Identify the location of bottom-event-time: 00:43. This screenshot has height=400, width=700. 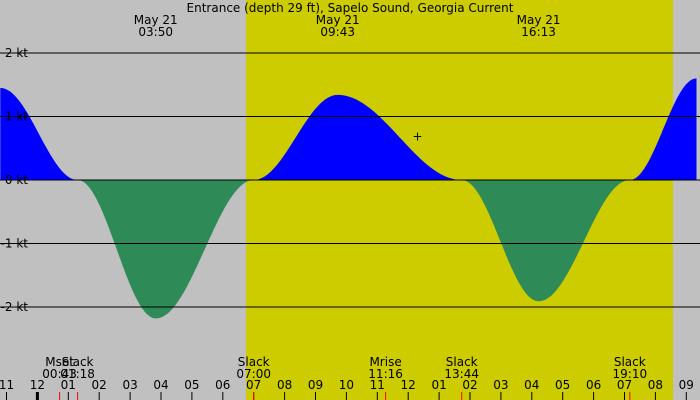
(59, 374).